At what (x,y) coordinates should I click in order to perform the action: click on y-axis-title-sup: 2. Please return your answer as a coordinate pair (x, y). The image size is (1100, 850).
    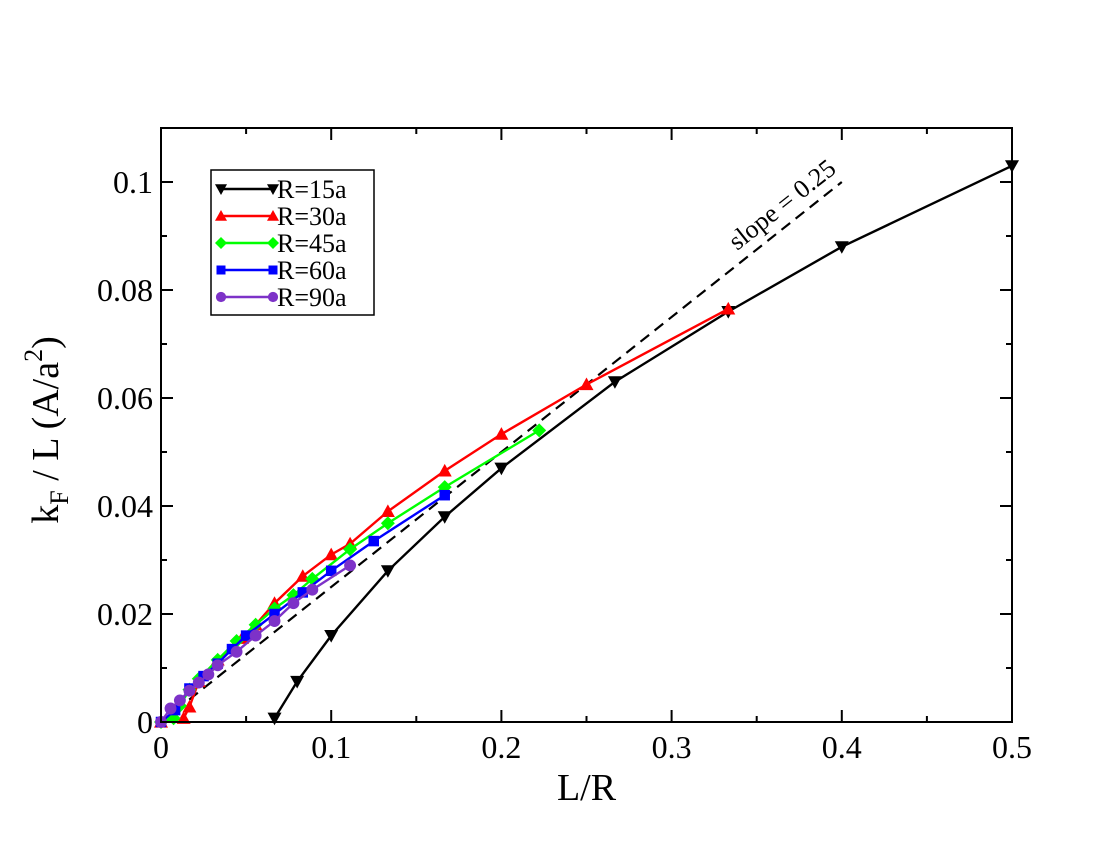
    Looking at the image, I should click on (33, 355).